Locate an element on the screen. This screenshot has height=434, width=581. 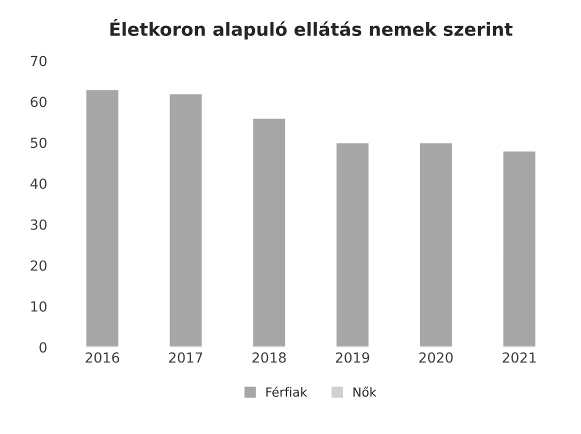
x-tick-label: 2018 is located at coordinates (269, 357).